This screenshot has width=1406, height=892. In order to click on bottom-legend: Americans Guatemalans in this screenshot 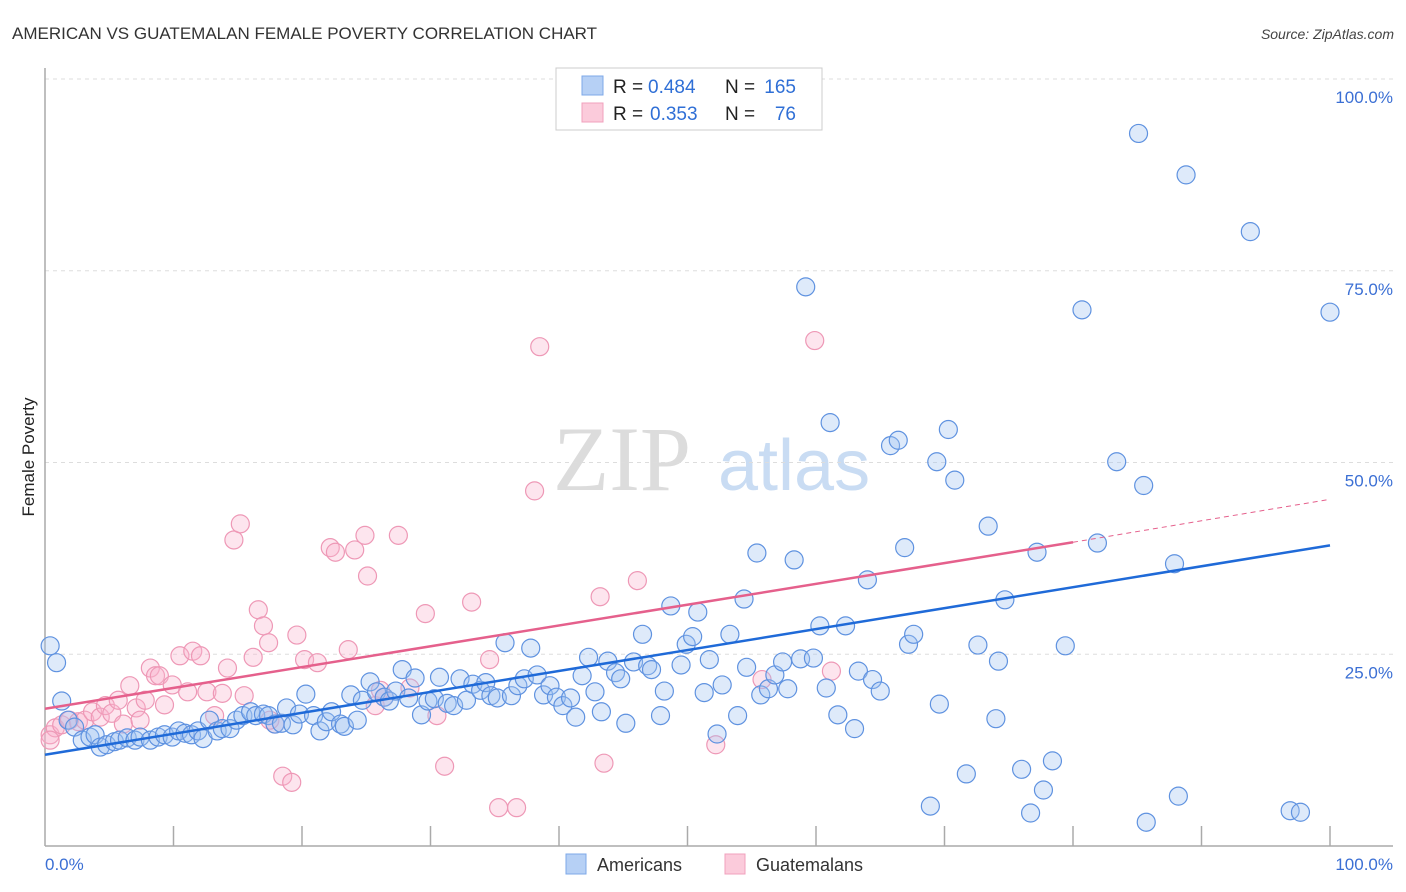, I will do `click(714, 864)`.